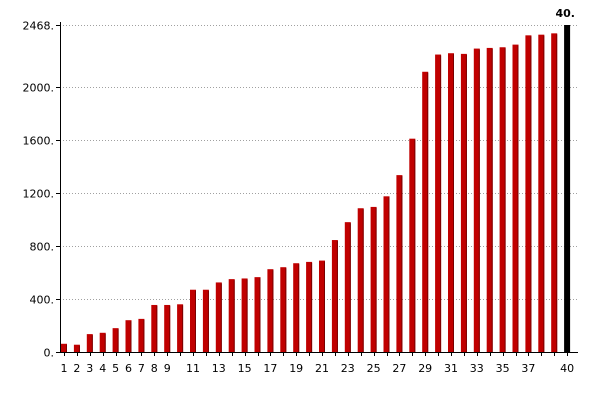  What do you see at coordinates (193, 368) in the screenshot?
I see `x-tick-label: 11` at bounding box center [193, 368].